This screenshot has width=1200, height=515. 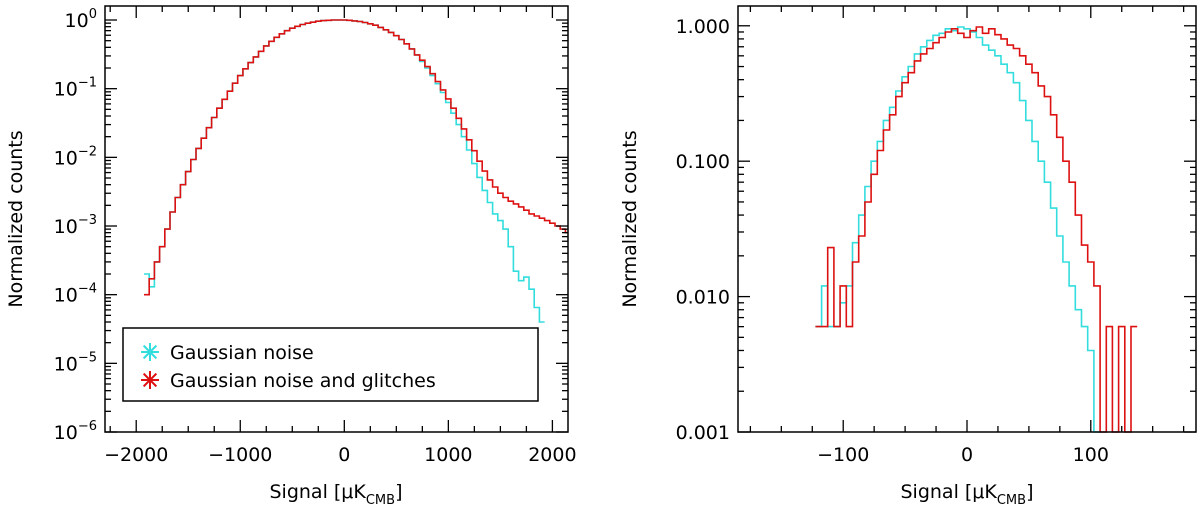 What do you see at coordinates (552, 455) in the screenshot?
I see `x-tick-label: 2000` at bounding box center [552, 455].